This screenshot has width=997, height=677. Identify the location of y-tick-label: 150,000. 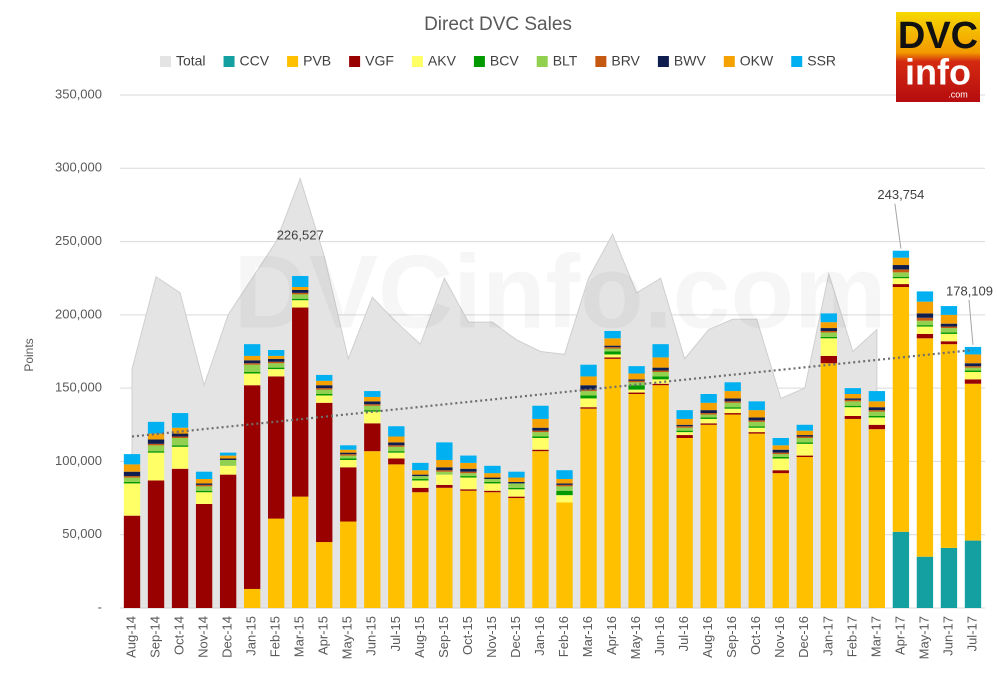
(78, 387).